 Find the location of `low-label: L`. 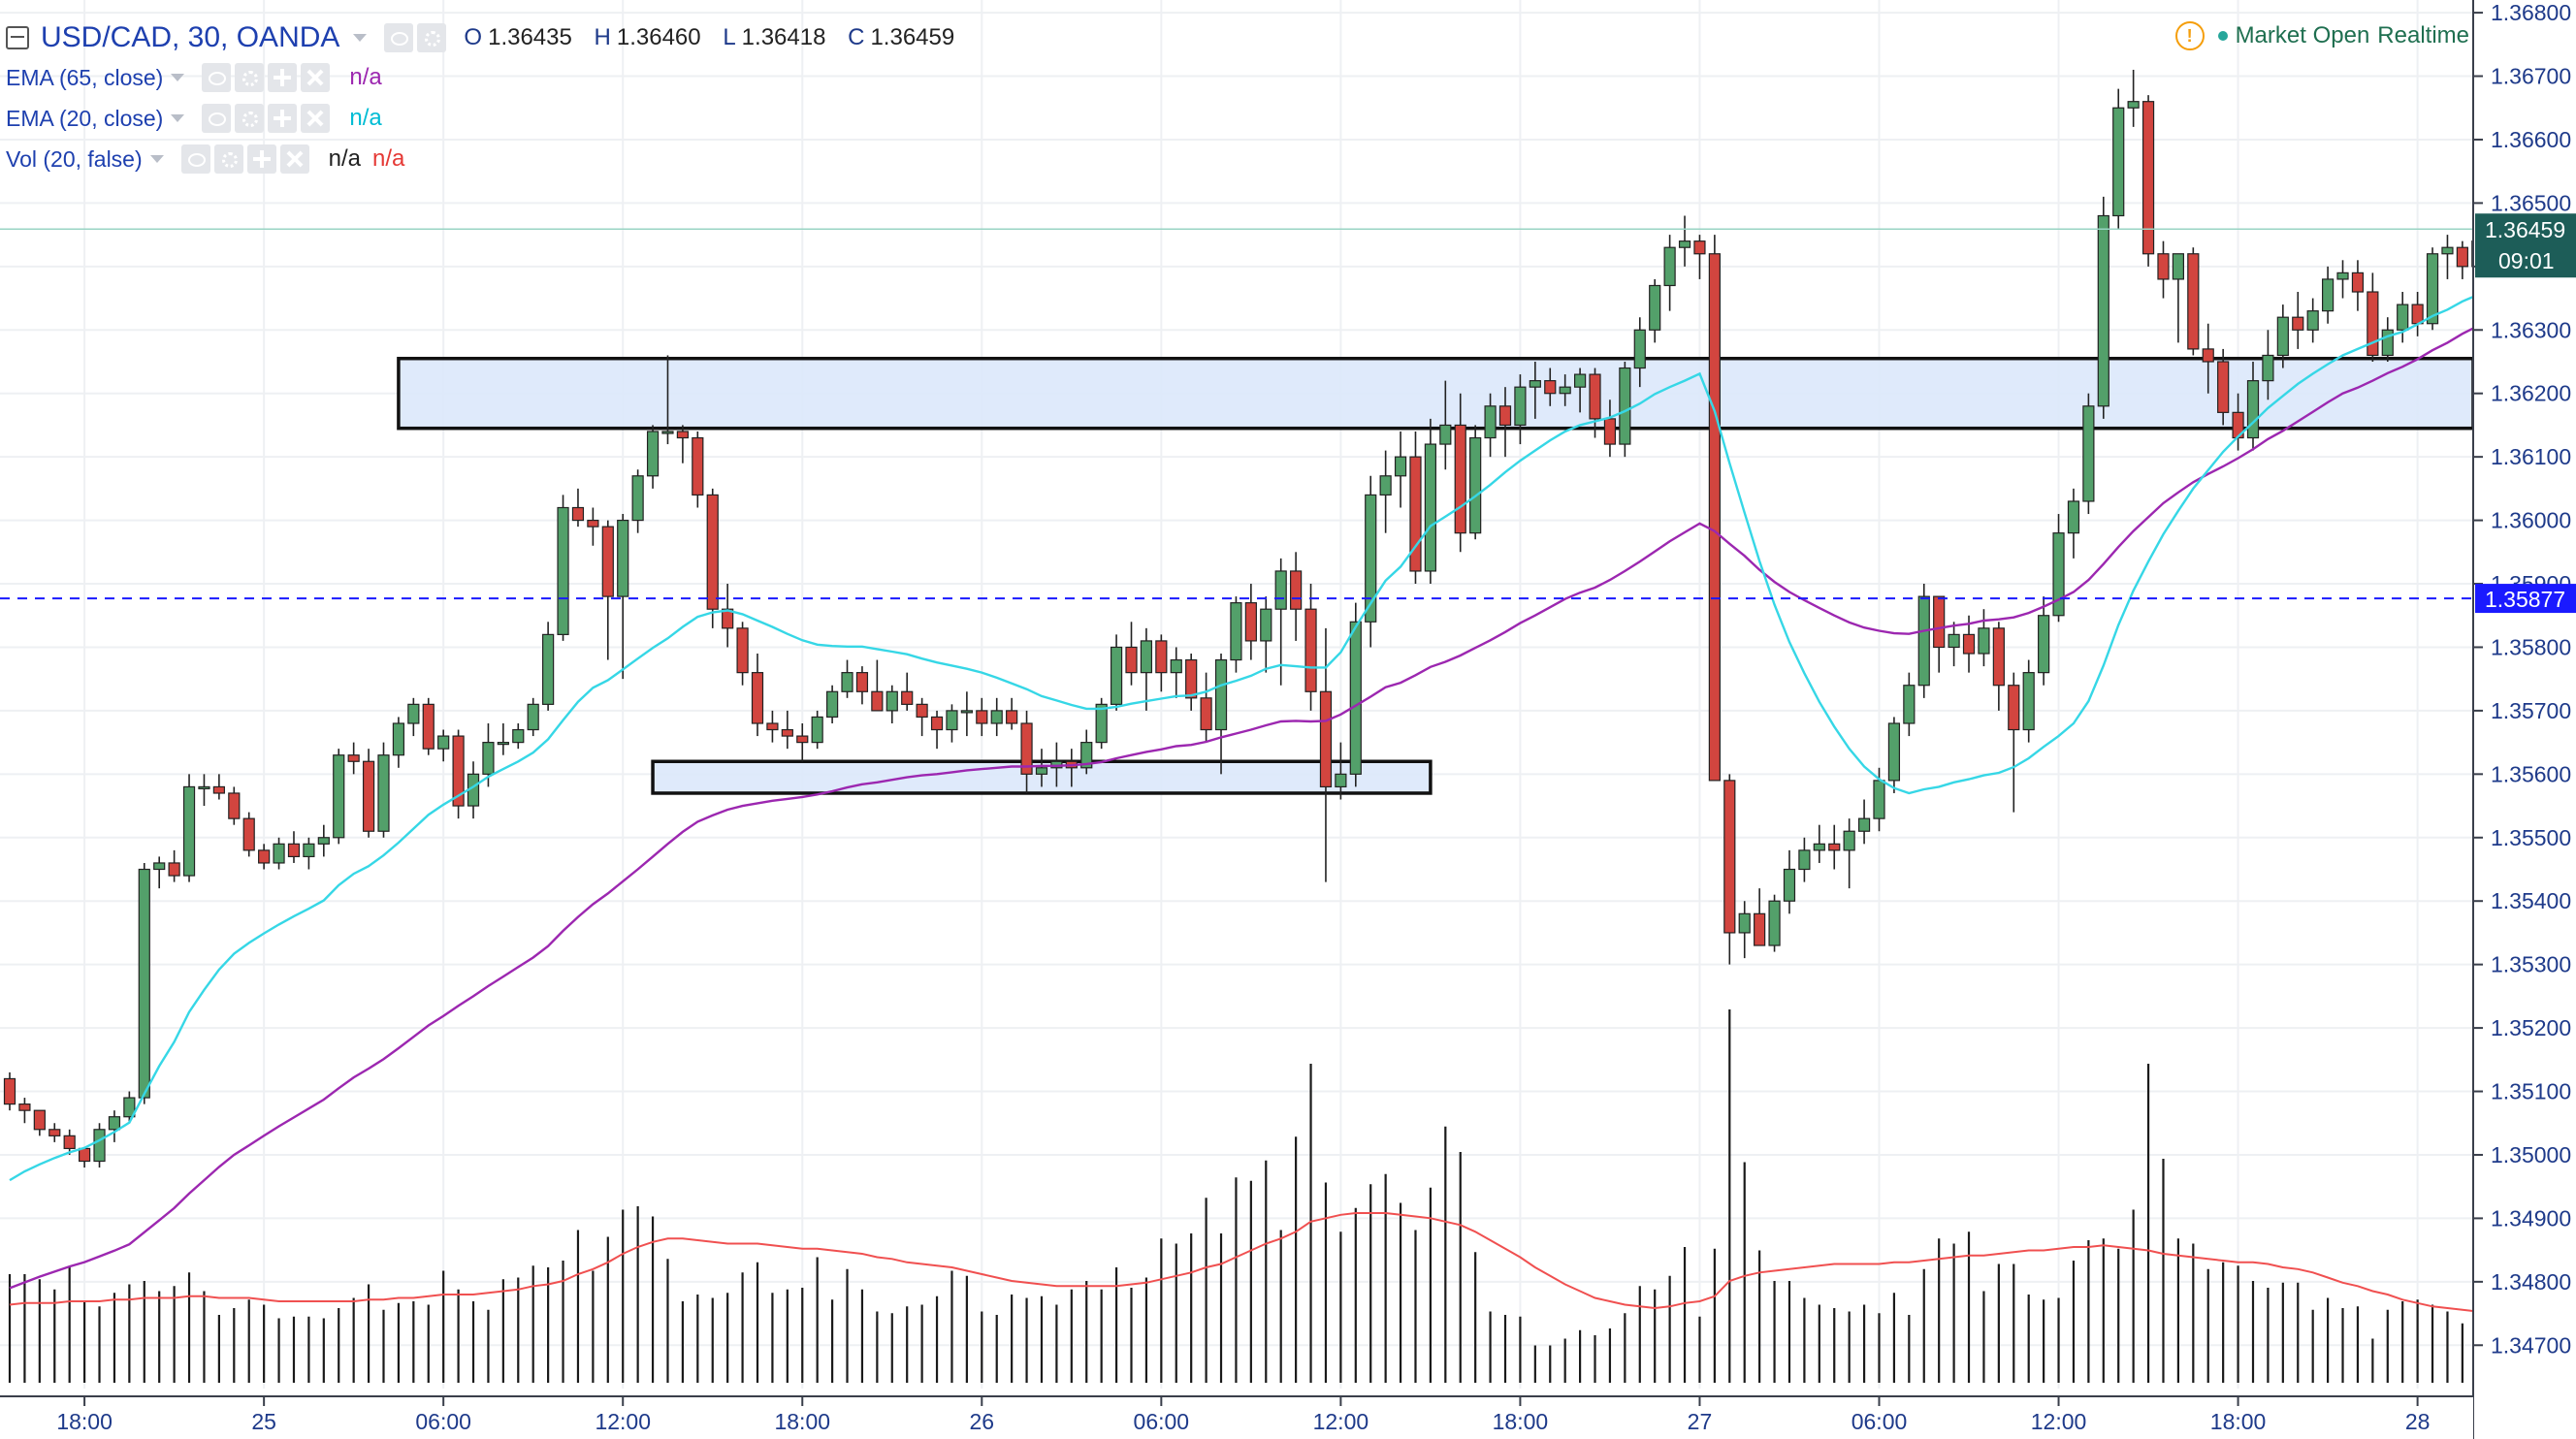

low-label: L is located at coordinates (729, 37).